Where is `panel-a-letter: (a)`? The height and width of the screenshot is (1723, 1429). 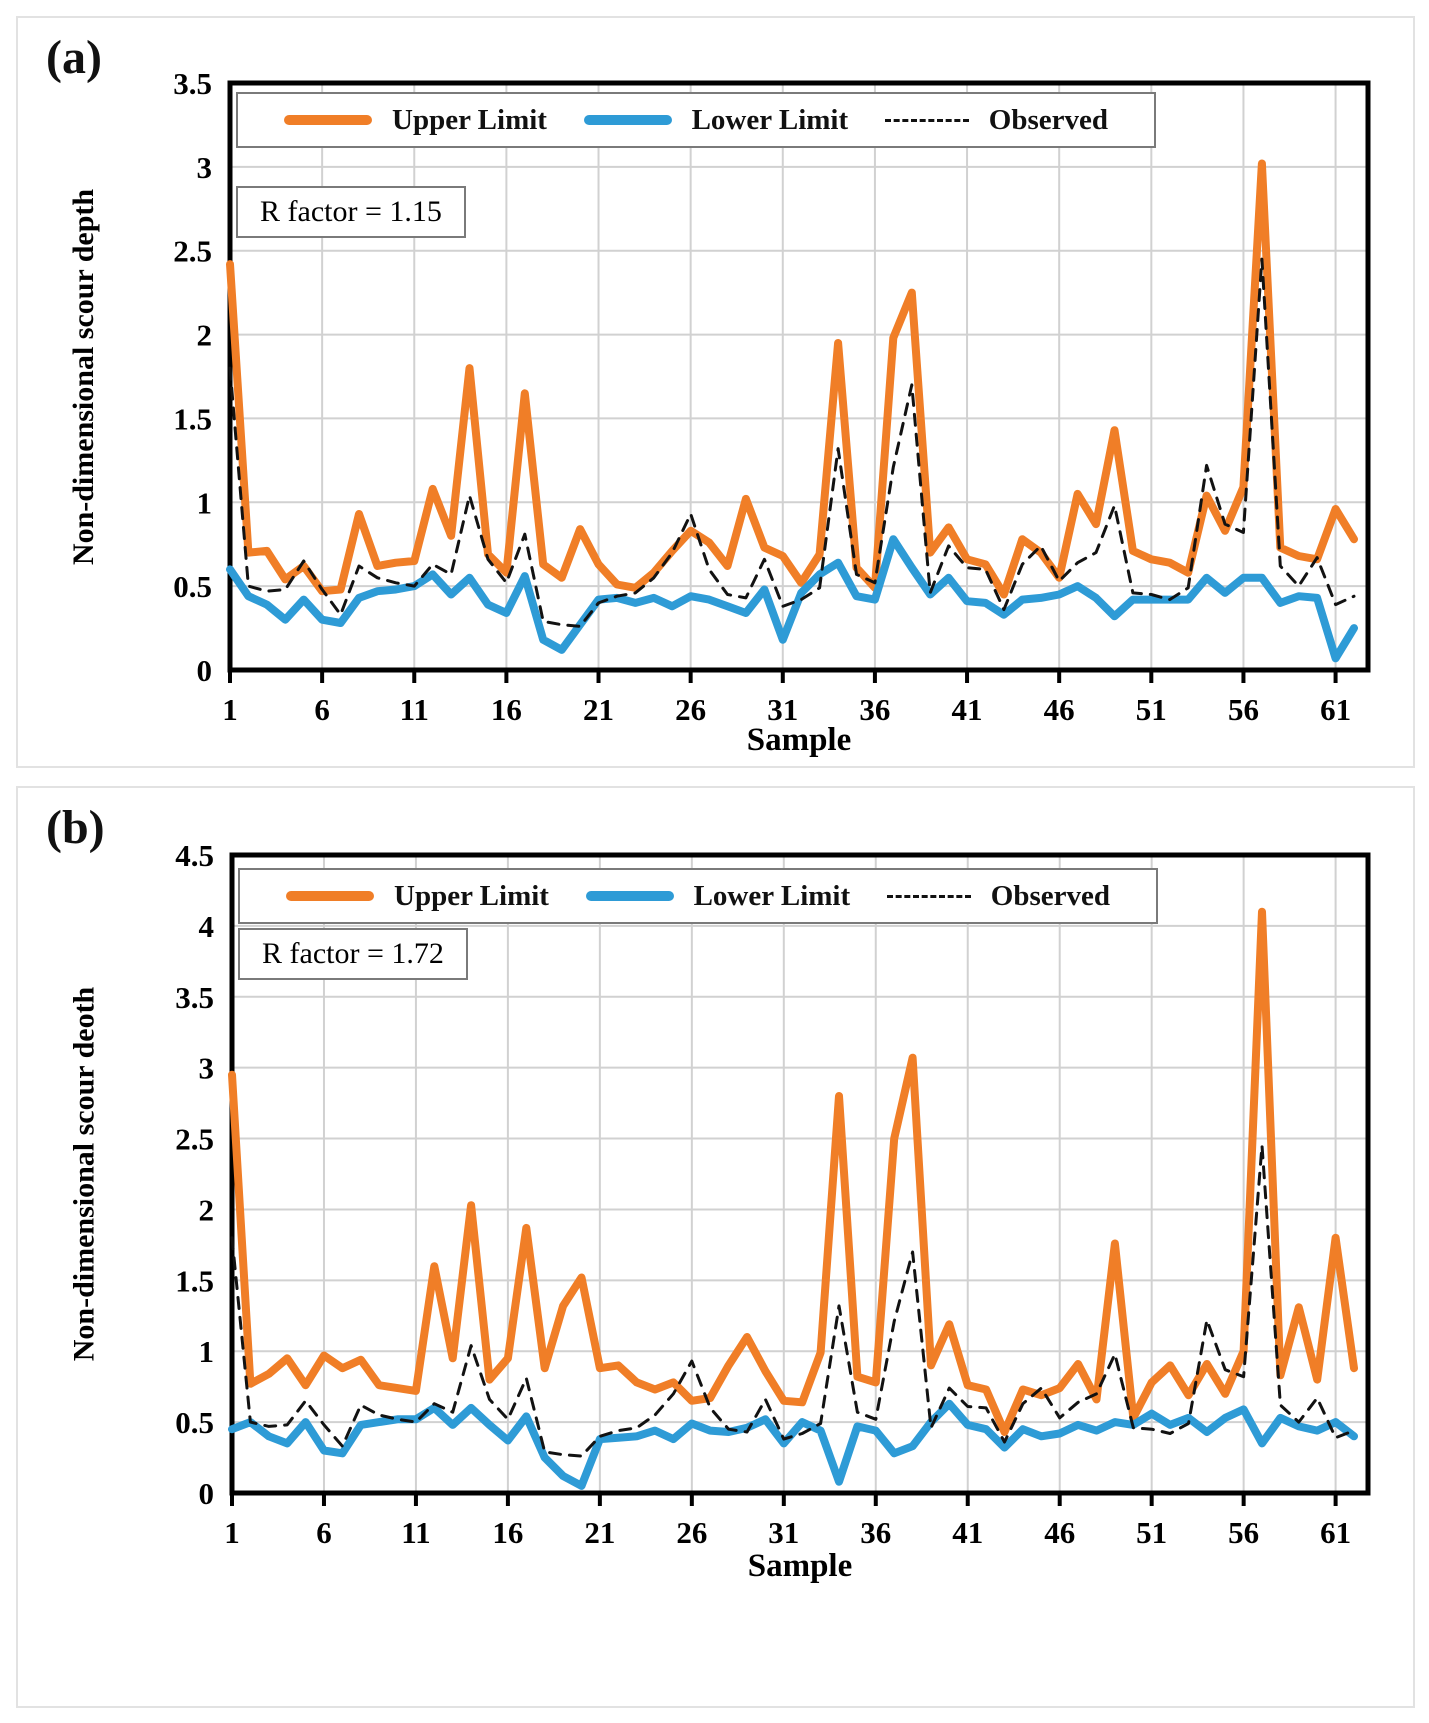 panel-a-letter: (a) is located at coordinates (74, 57).